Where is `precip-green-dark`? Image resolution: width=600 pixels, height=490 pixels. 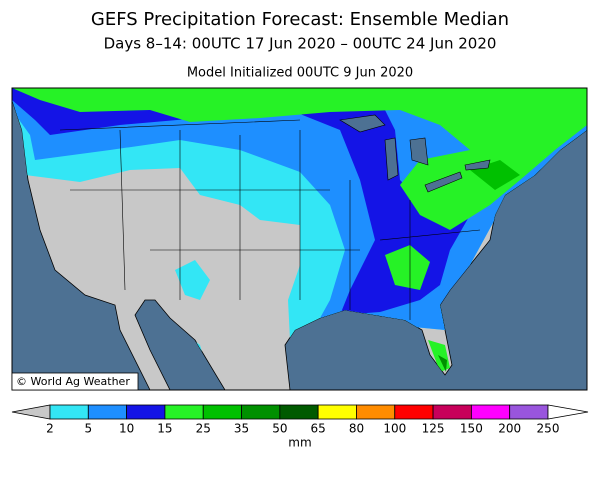
precip-green-dark is located at coordinates (442, 363).